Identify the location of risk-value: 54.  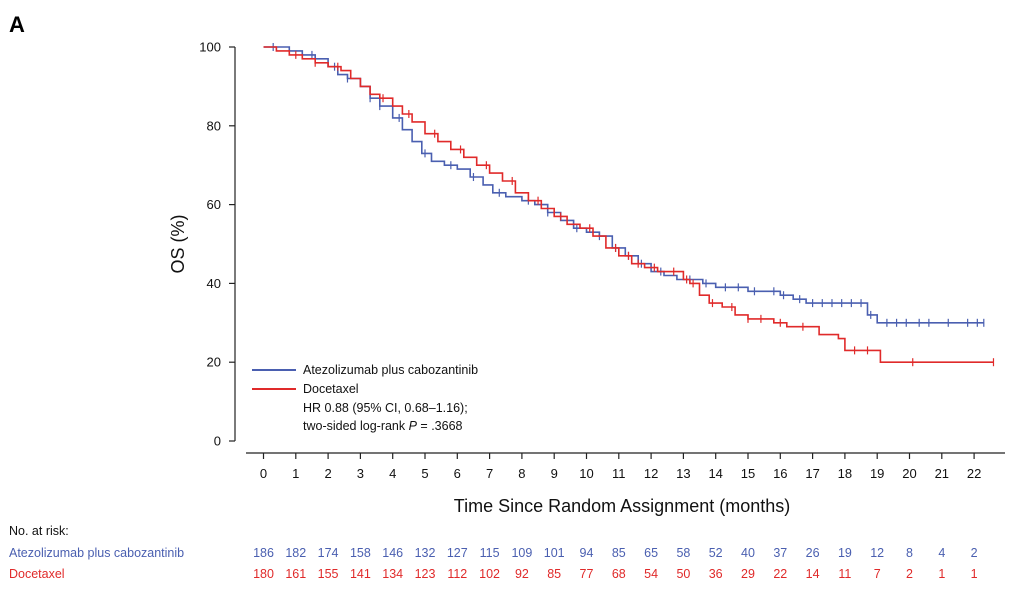
(651, 574).